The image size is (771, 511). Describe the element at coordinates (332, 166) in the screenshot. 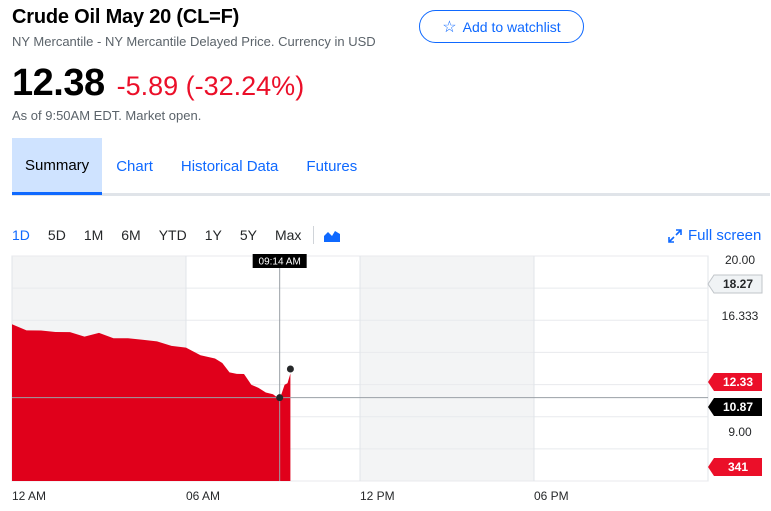

I see `tab-futures: Futures` at that location.